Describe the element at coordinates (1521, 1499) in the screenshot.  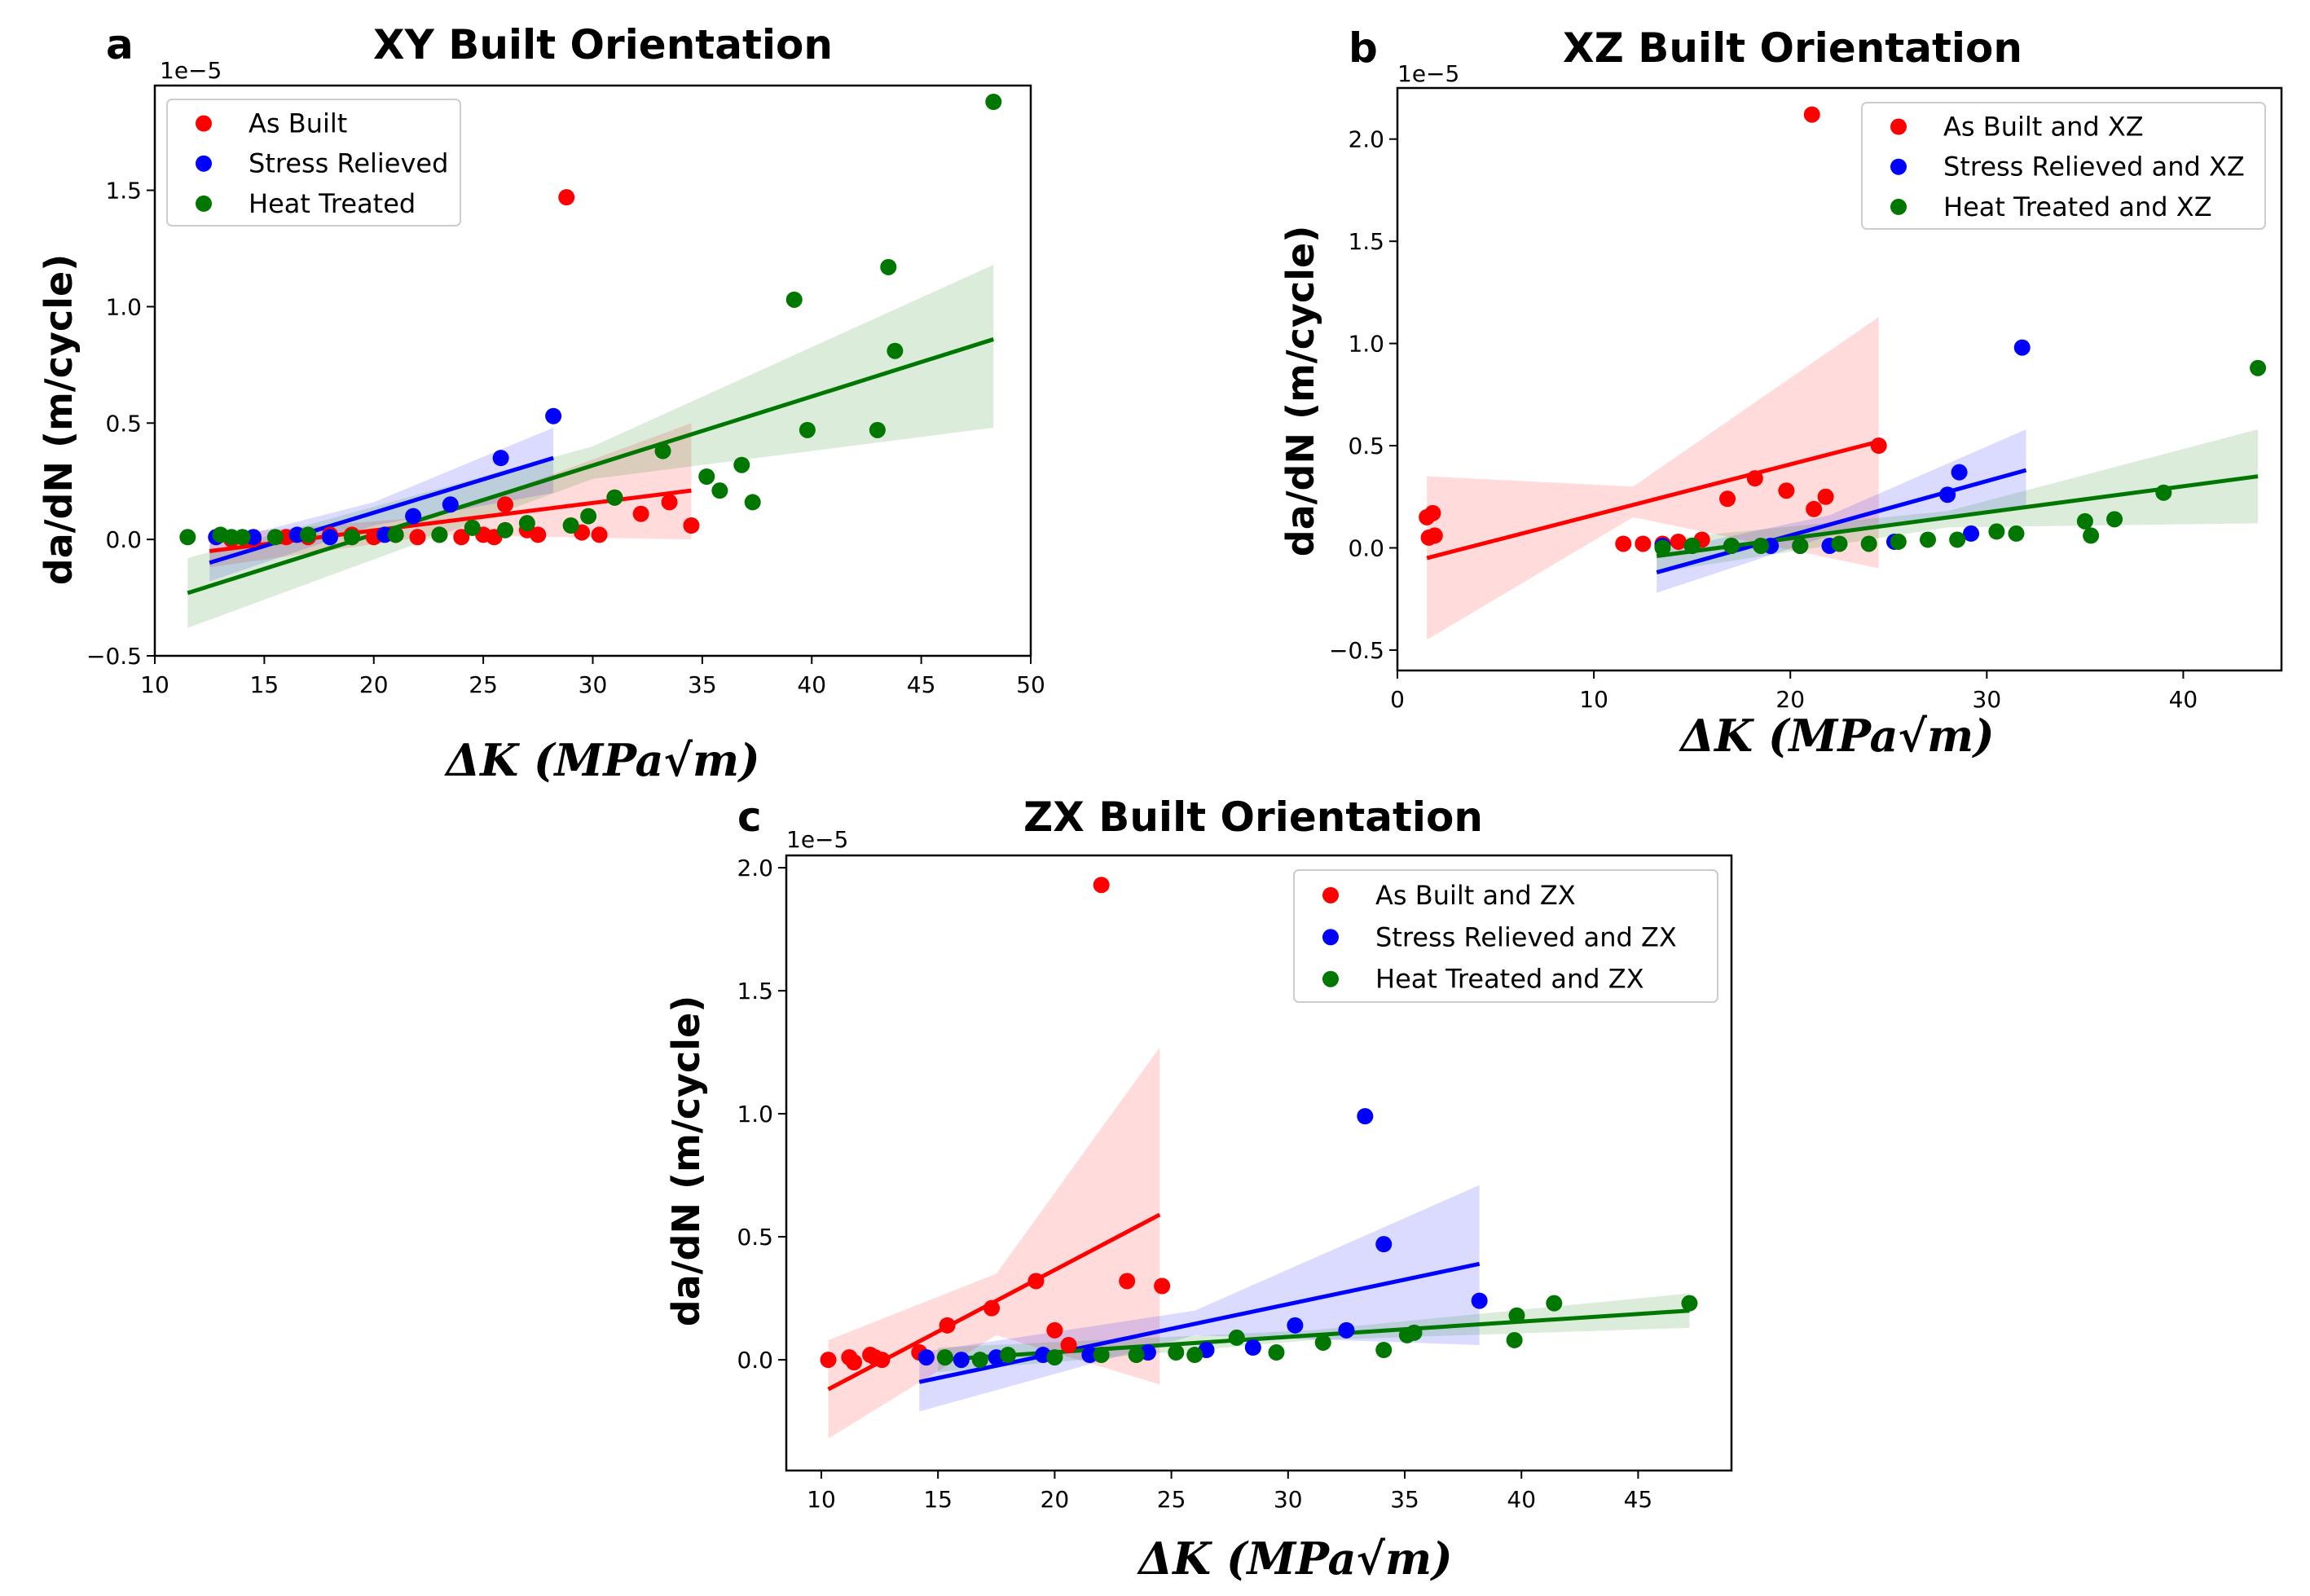
I see `x-tick-label-c-6: 40` at that location.